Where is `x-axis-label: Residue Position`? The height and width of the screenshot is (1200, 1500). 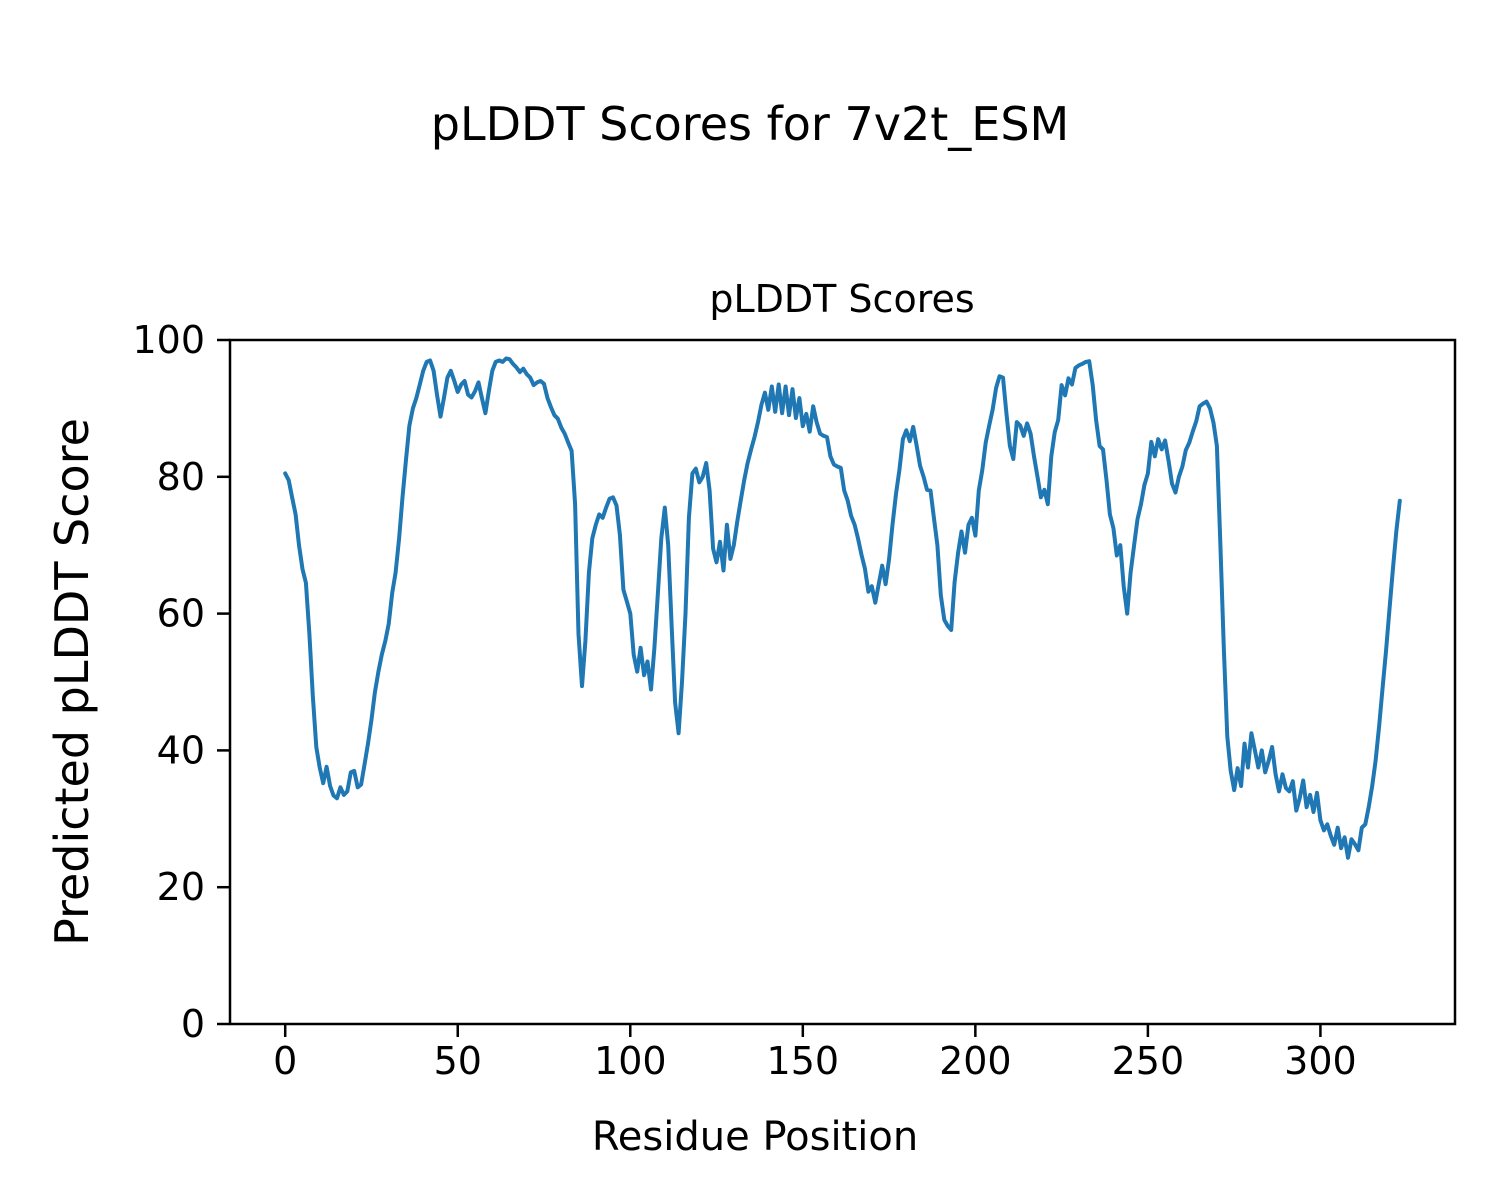 x-axis-label: Residue Position is located at coordinates (755, 1137).